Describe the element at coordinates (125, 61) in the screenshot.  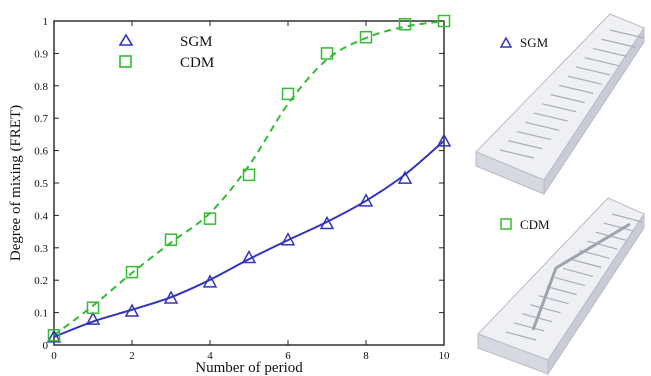
I see `legend-square-marker-icon` at that location.